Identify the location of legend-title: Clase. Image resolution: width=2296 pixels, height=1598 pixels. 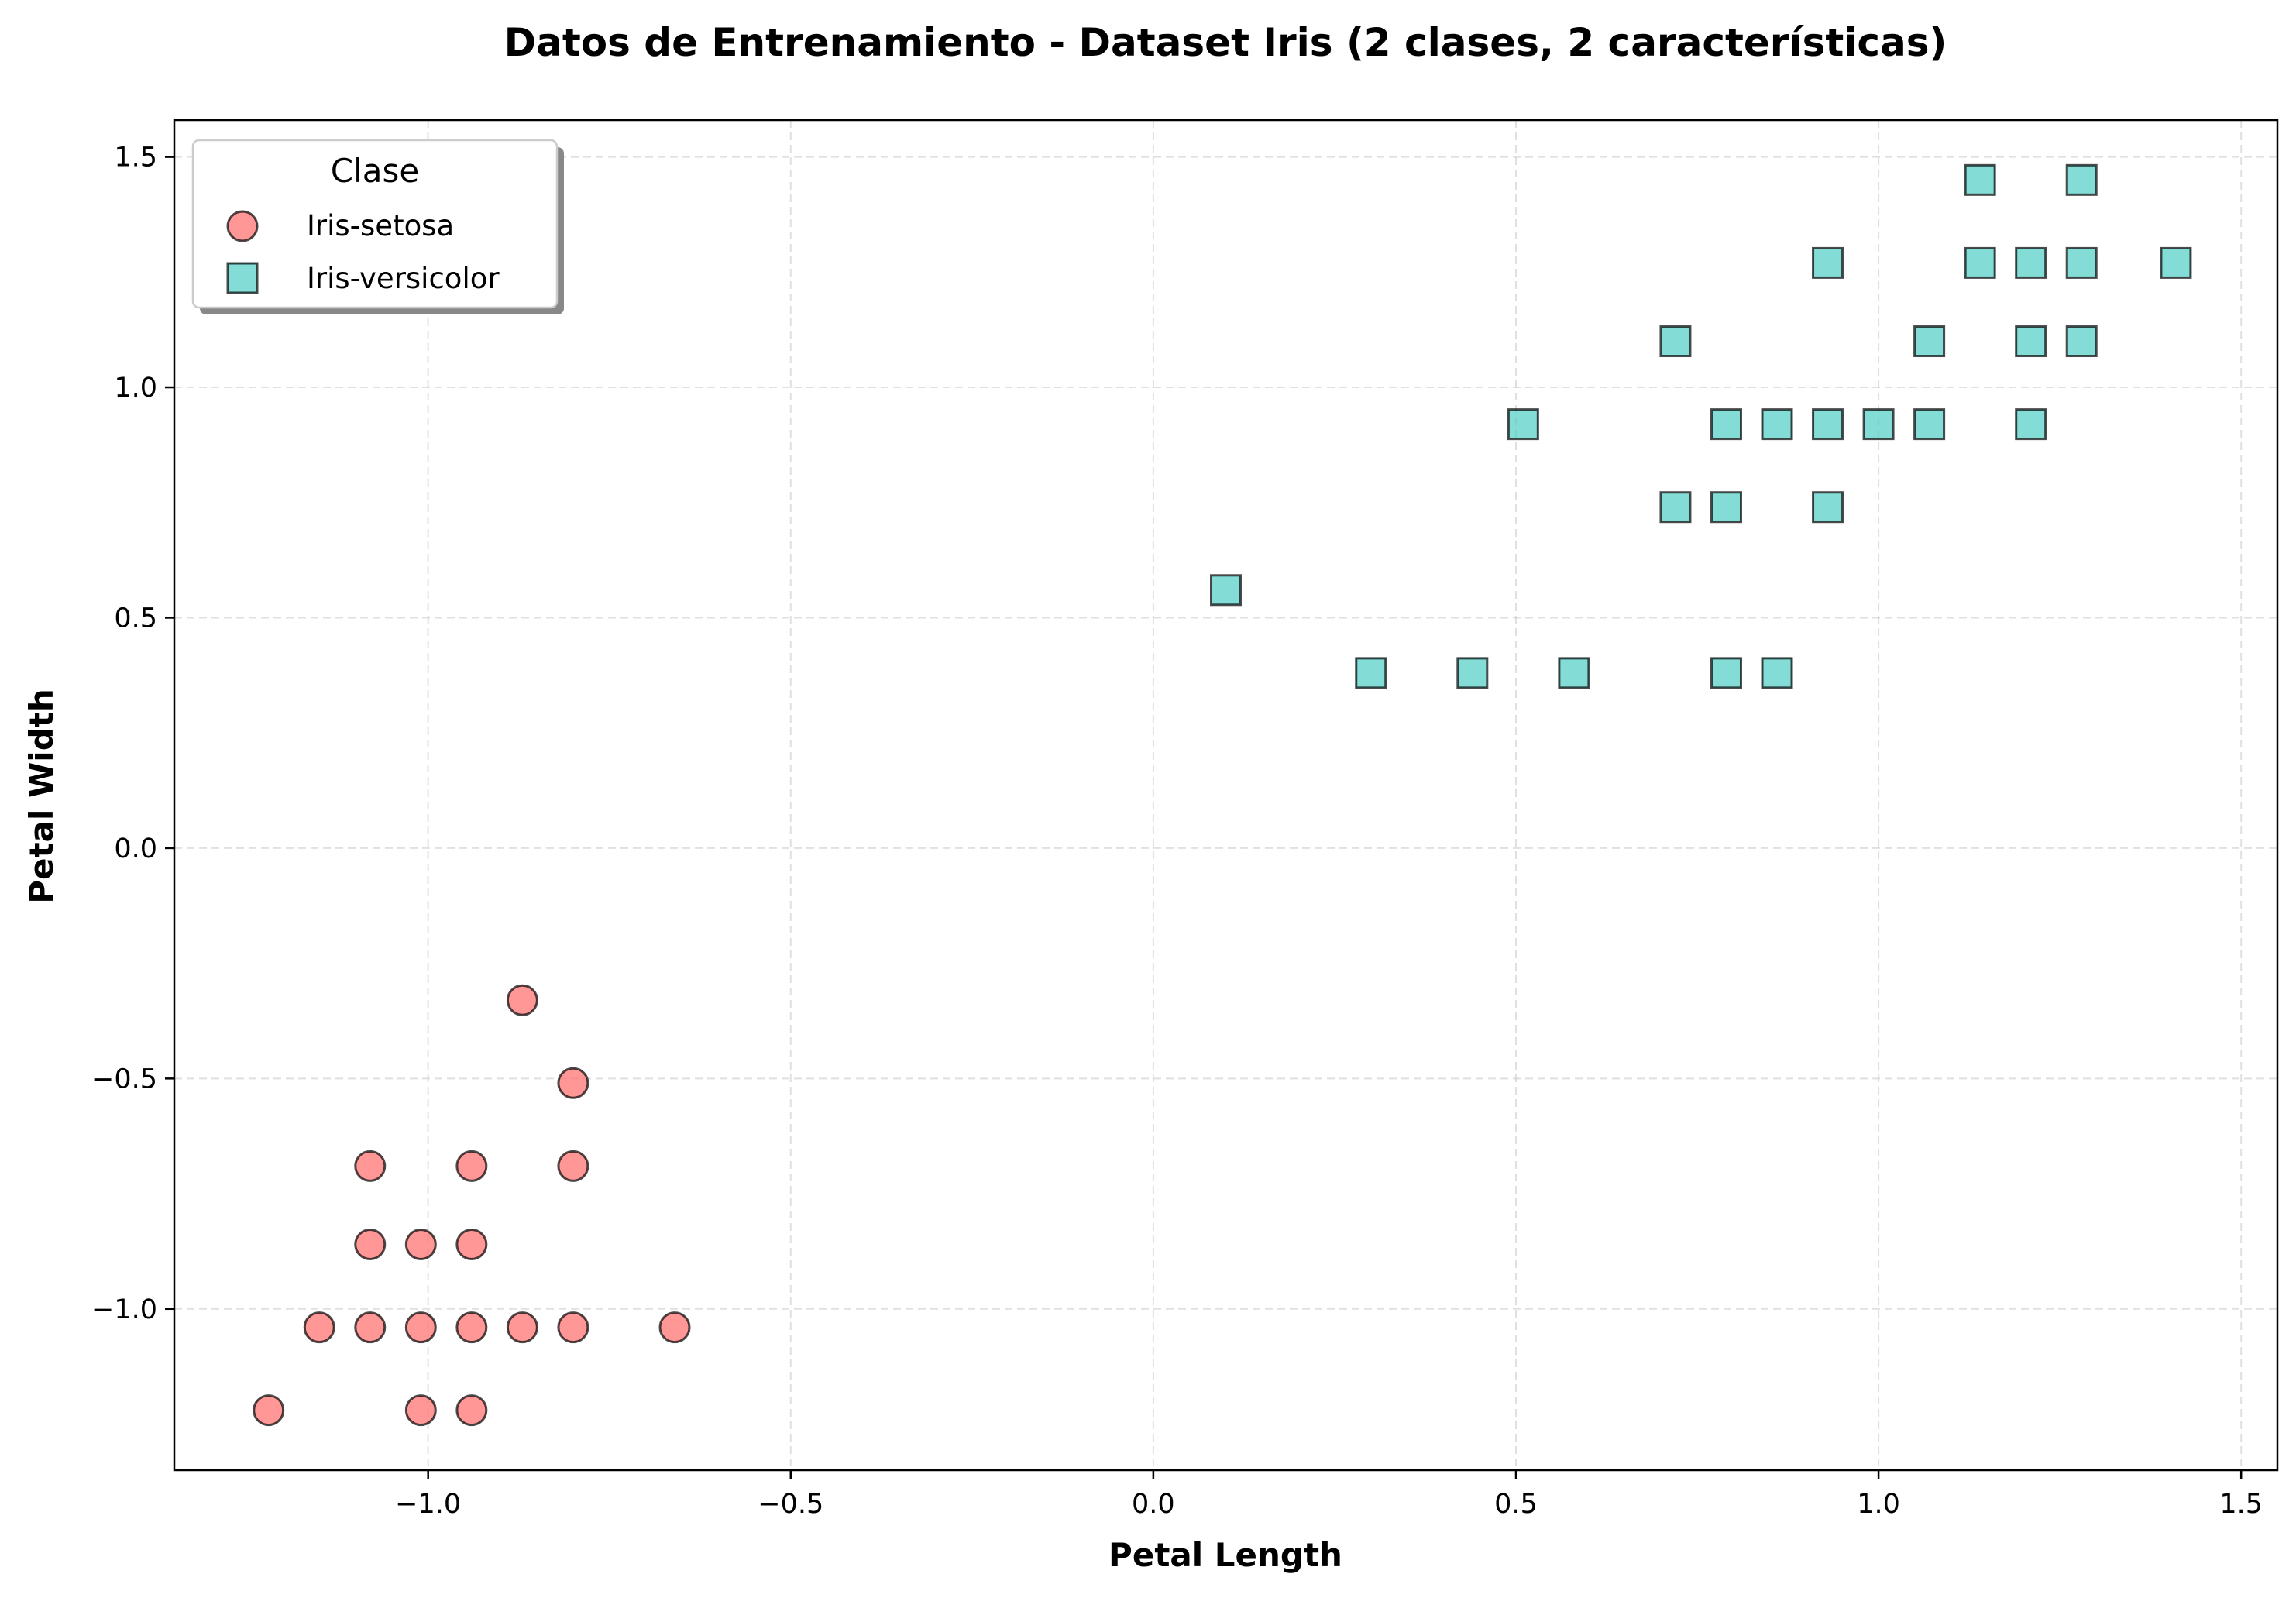
(375, 171).